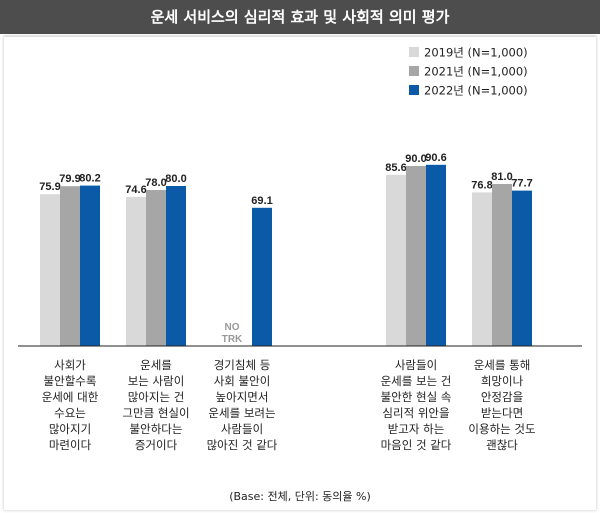  What do you see at coordinates (232, 339) in the screenshot?
I see `no-trk-label-1: TRK` at bounding box center [232, 339].